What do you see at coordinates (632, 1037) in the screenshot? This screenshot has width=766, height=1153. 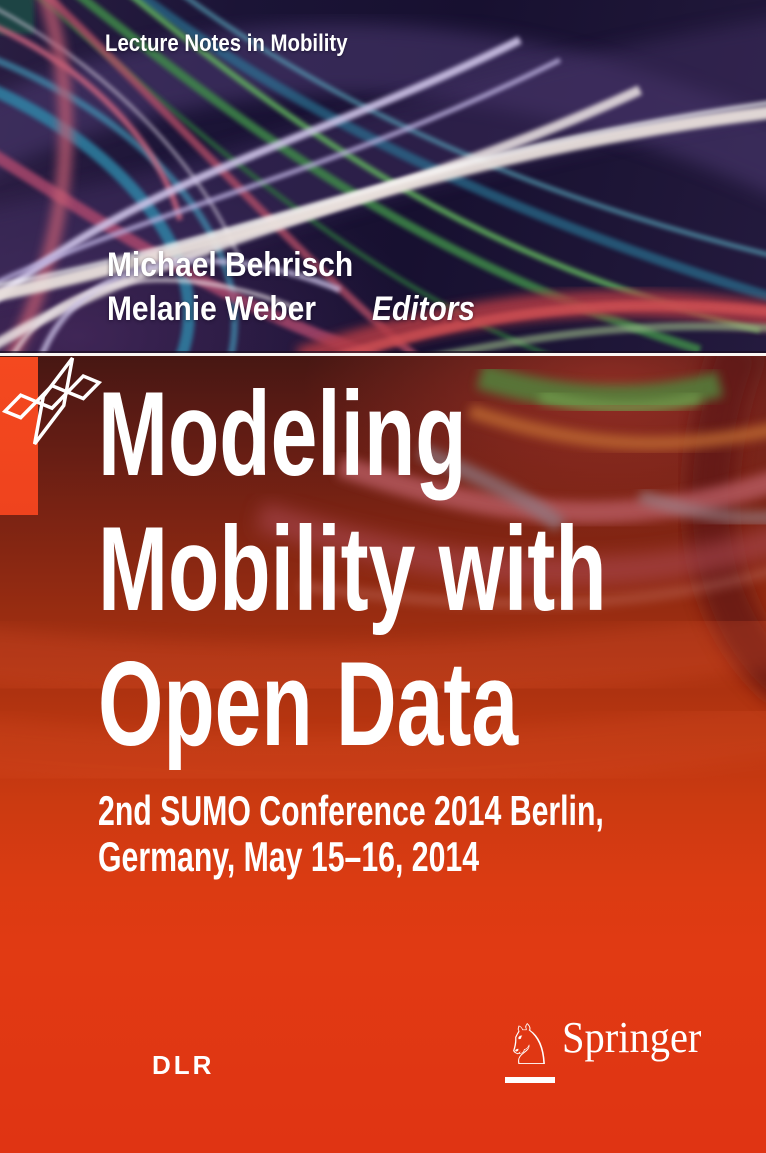 I see `springer-wordmark: Springer` at bounding box center [632, 1037].